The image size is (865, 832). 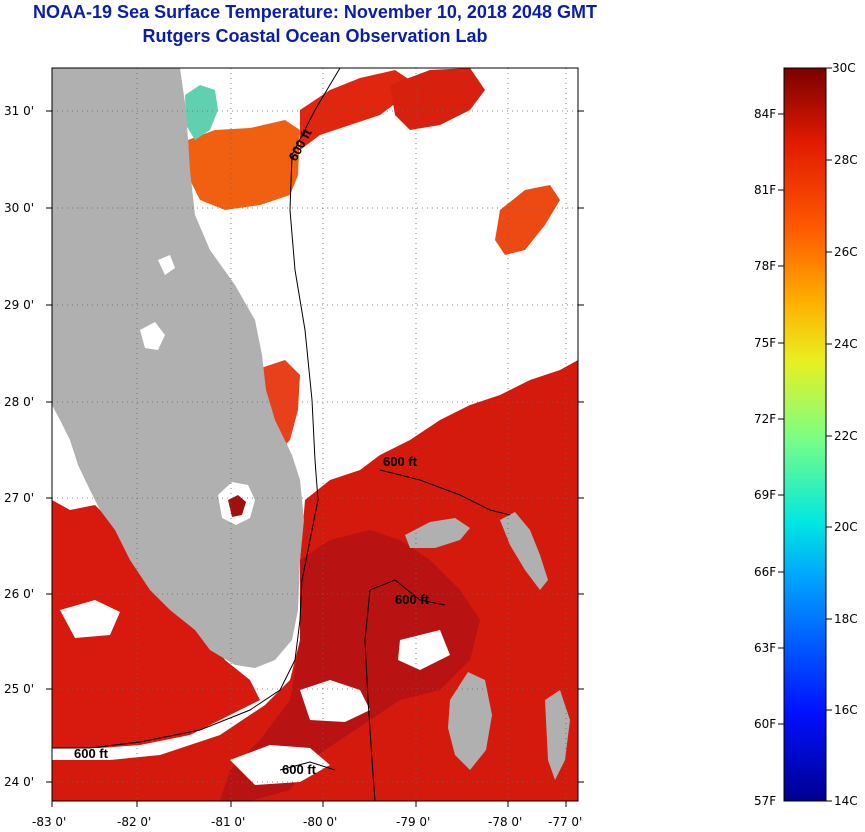 I want to click on lon-label-77: -77 0', so click(x=565, y=822).